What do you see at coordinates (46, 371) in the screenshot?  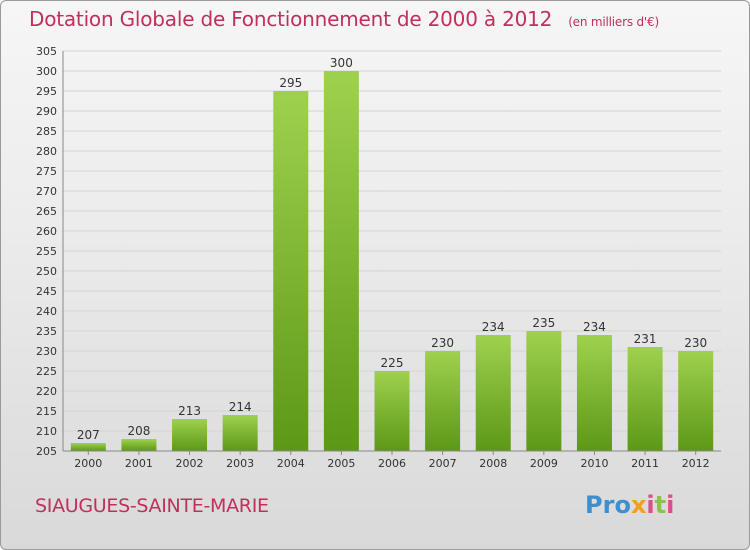 I see `y-tick-label: 225` at bounding box center [46, 371].